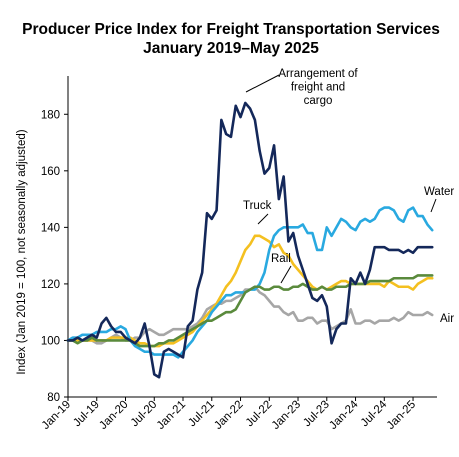 This screenshot has height=457, width=459. Describe the element at coordinates (50, 341) in the screenshot. I see `y-tick-label: 100` at that location.